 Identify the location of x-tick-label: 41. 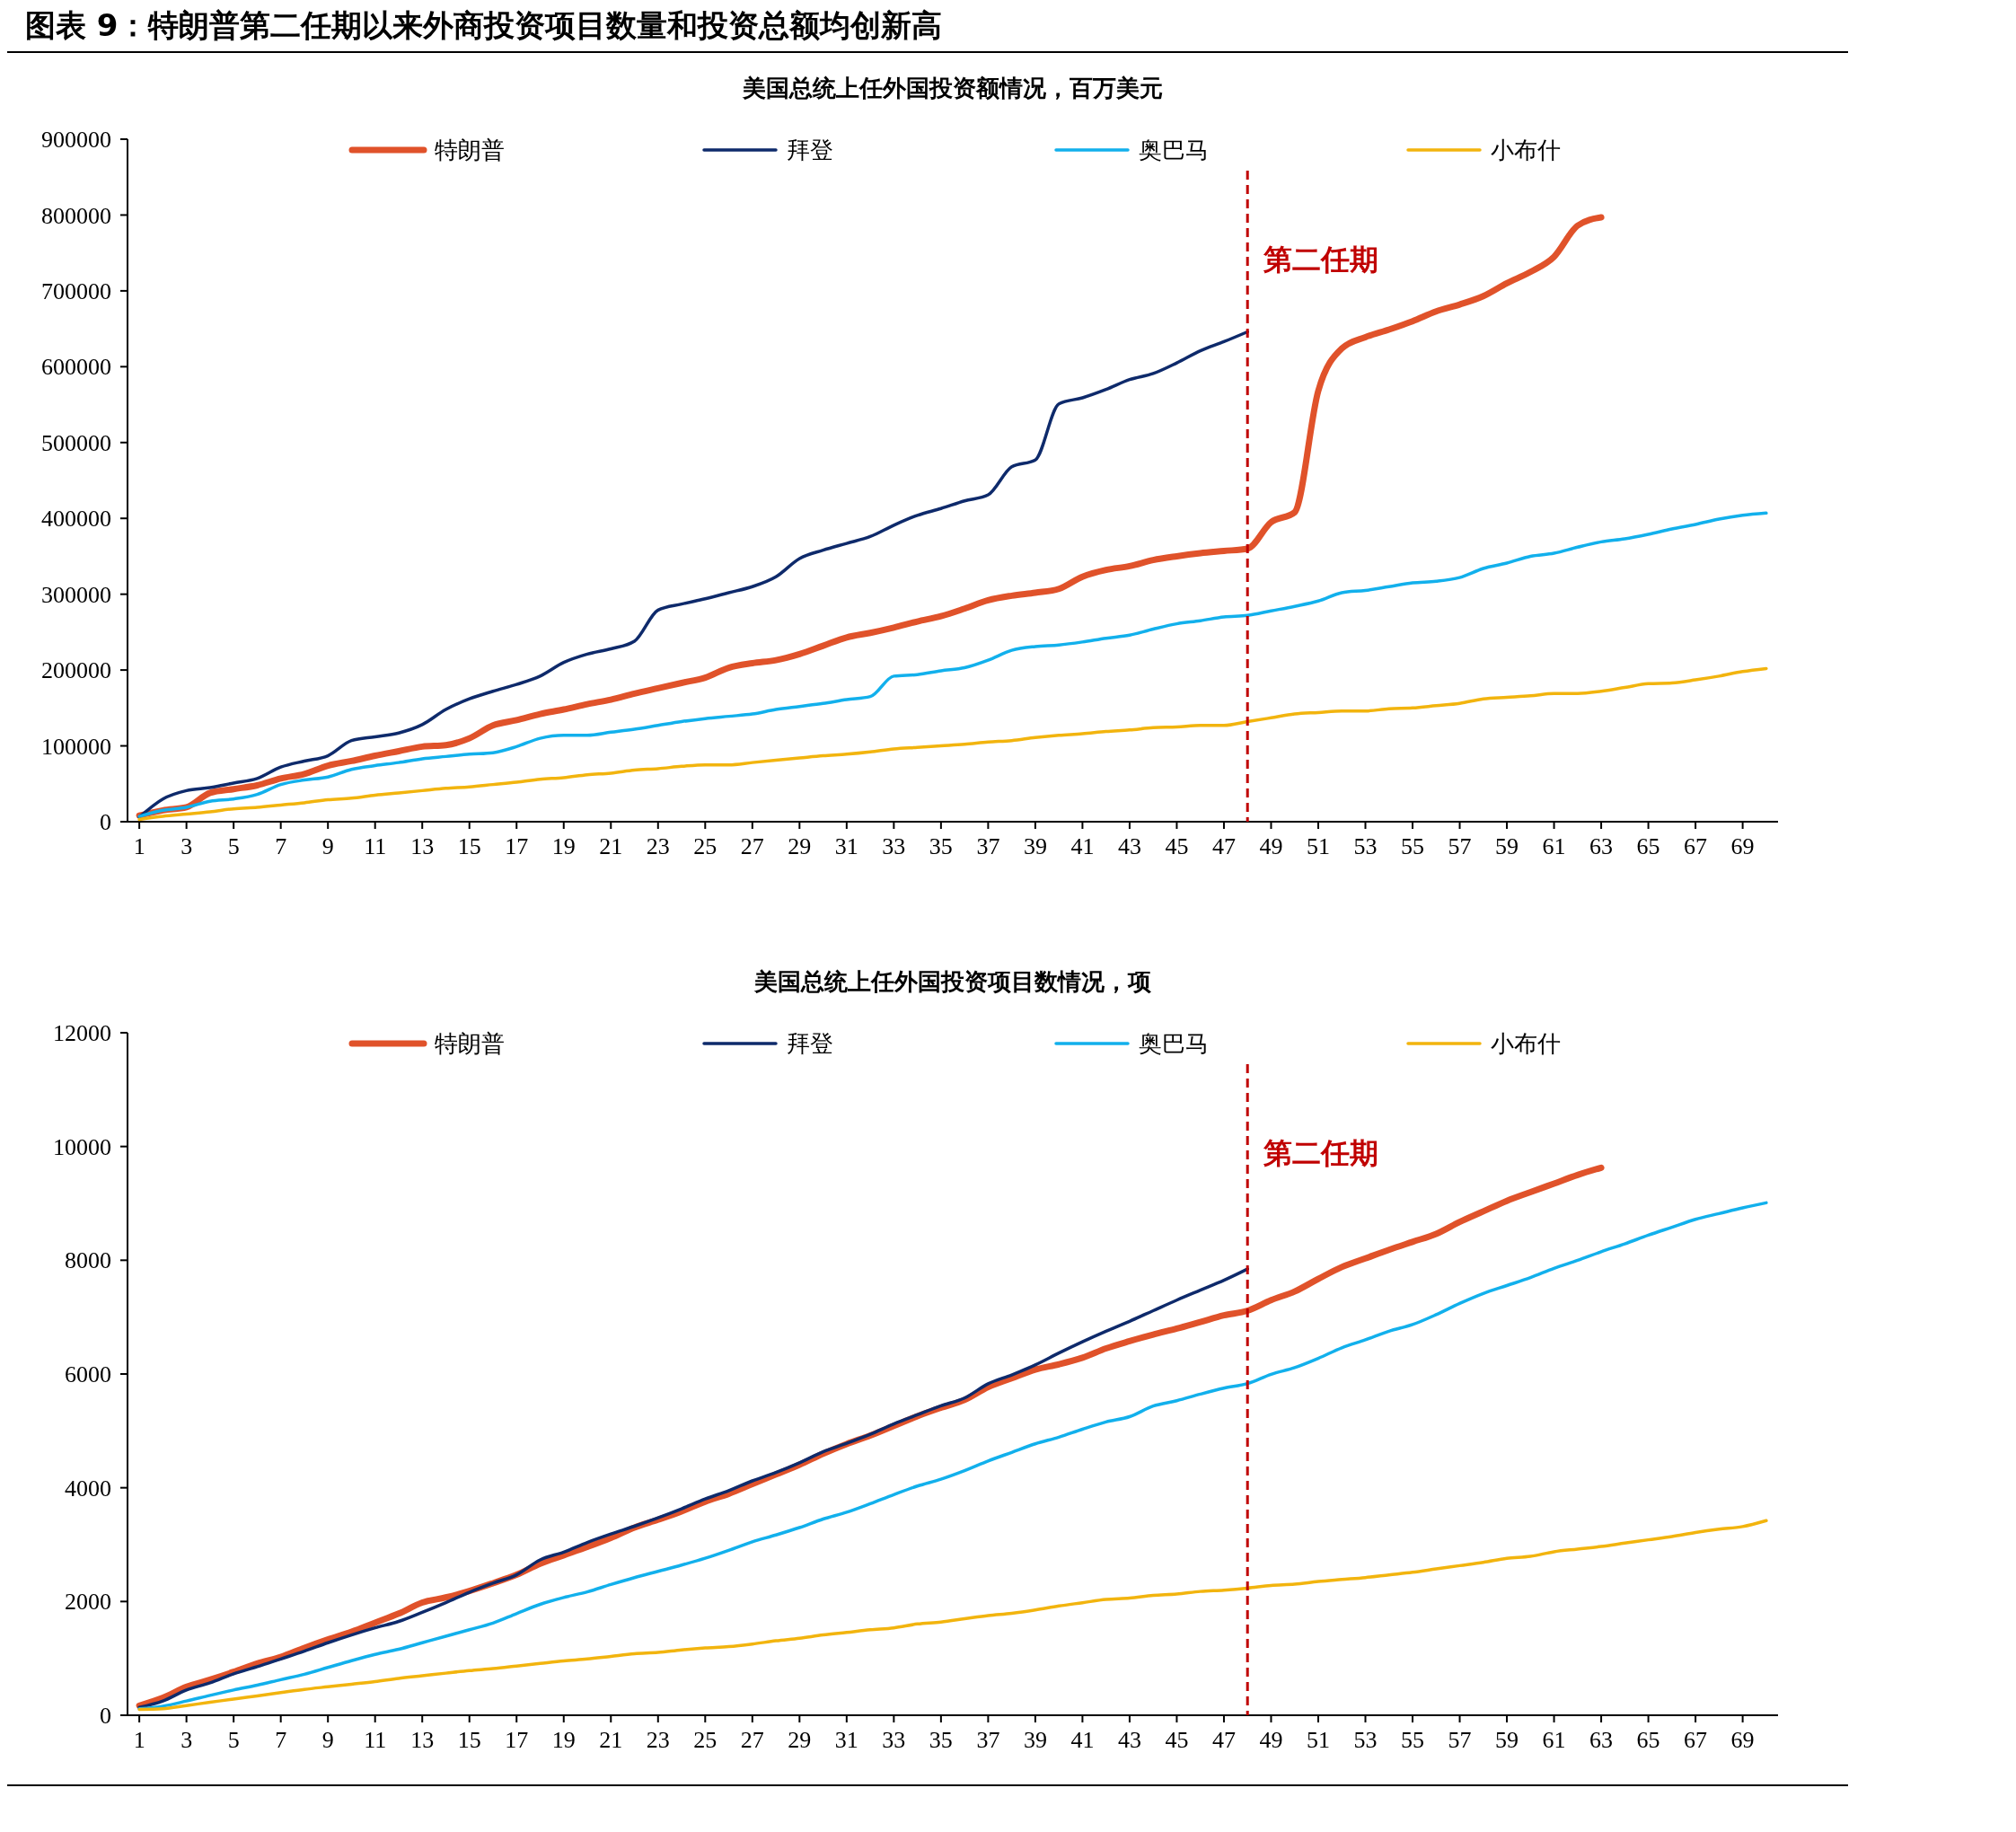
(1082, 846).